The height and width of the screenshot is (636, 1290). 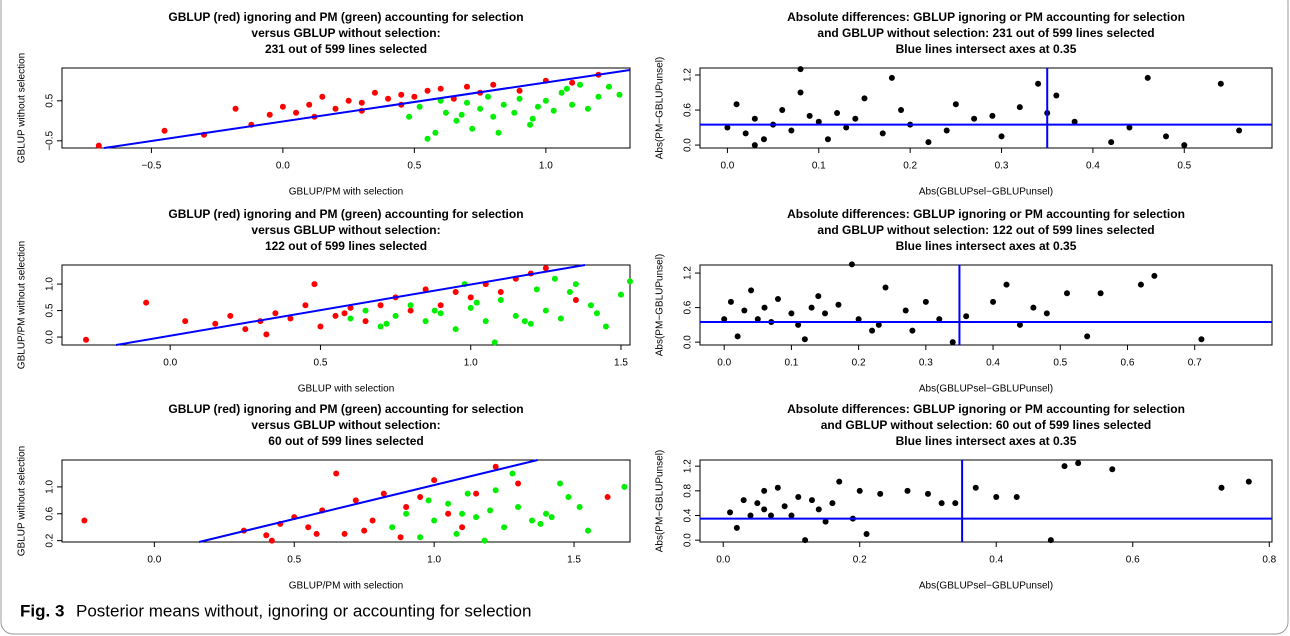 I want to click on y-tick-label: 1.0, so click(x=50, y=486).